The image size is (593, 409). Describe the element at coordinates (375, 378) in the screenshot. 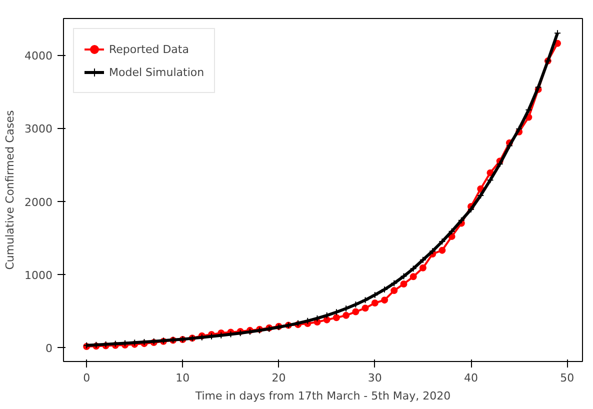

I see `x-tick-label: 30` at that location.